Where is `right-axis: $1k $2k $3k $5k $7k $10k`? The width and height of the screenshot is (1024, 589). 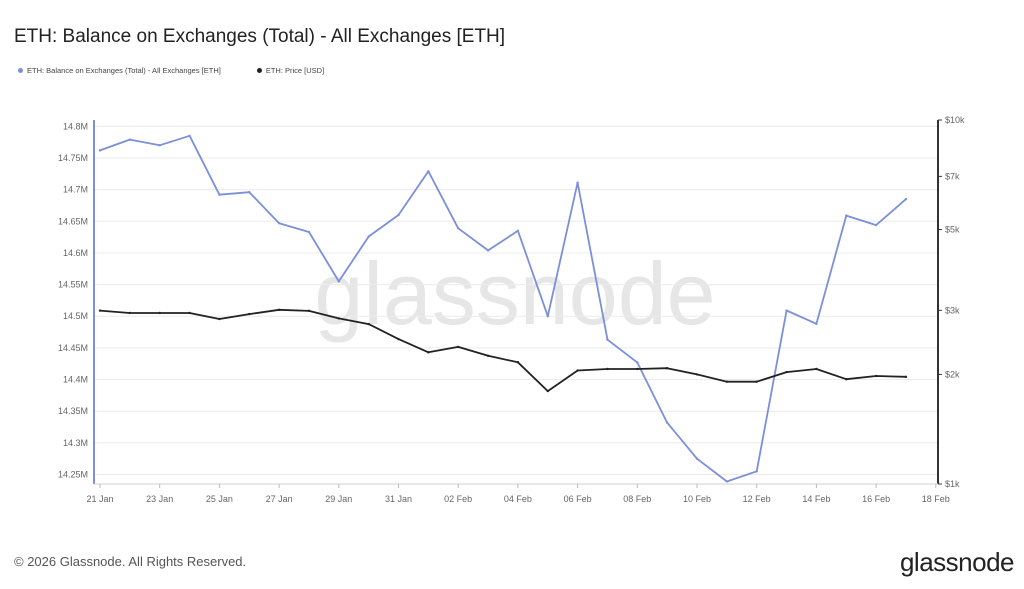
right-axis: $1k $2k $3k $5k $7k $10k is located at coordinates (951, 302).